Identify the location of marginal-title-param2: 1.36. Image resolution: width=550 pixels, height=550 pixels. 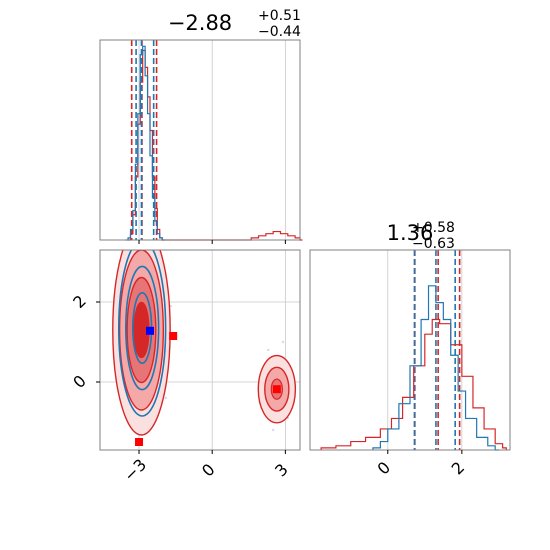
(410, 233).